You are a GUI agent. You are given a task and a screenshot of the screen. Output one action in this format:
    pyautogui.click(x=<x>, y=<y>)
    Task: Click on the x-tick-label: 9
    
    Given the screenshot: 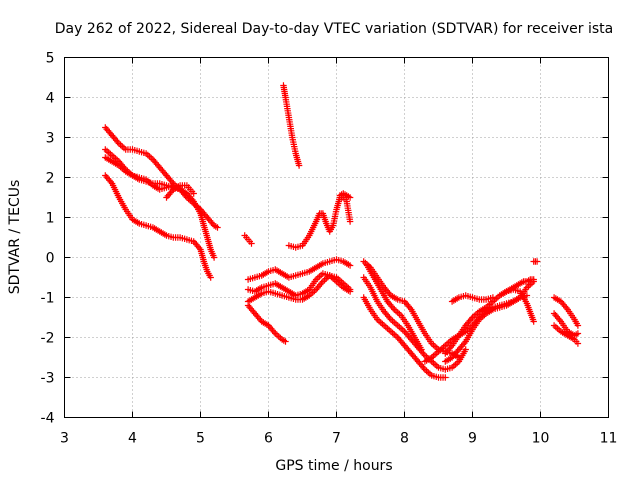 What is the action you would take?
    pyautogui.click(x=472, y=439)
    